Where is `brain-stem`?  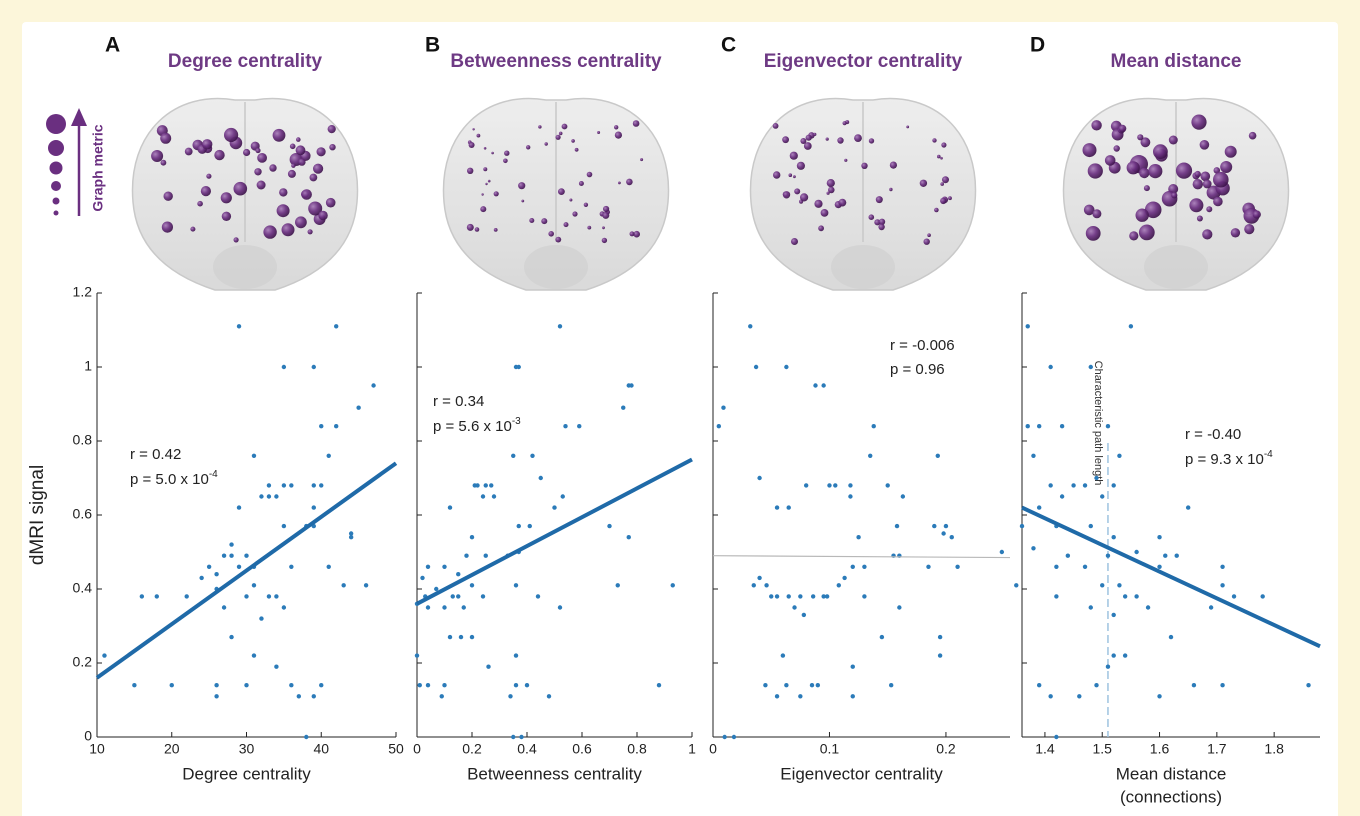
brain-stem is located at coordinates (245, 267).